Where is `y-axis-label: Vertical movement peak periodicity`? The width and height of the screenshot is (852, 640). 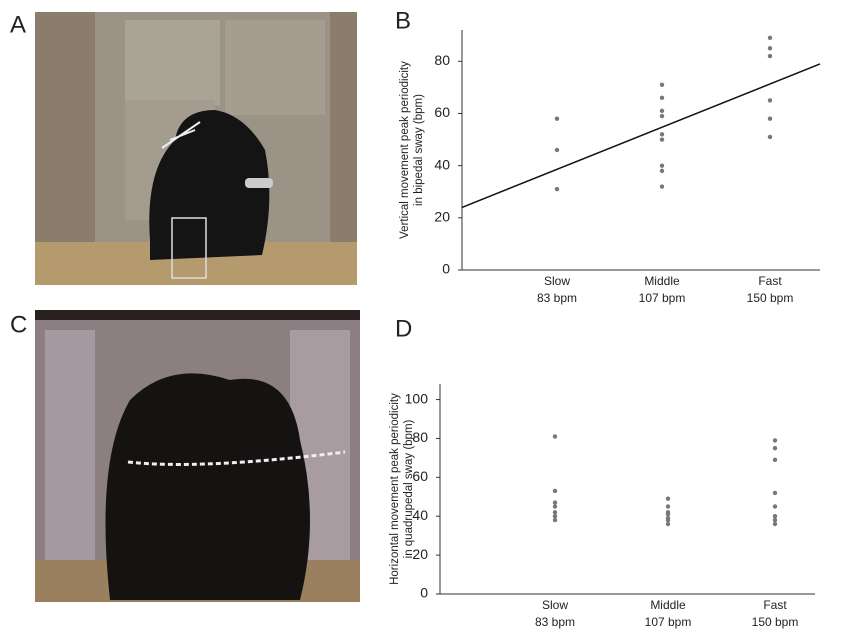 y-axis-label: Vertical movement peak periodicity is located at coordinates (405, 150).